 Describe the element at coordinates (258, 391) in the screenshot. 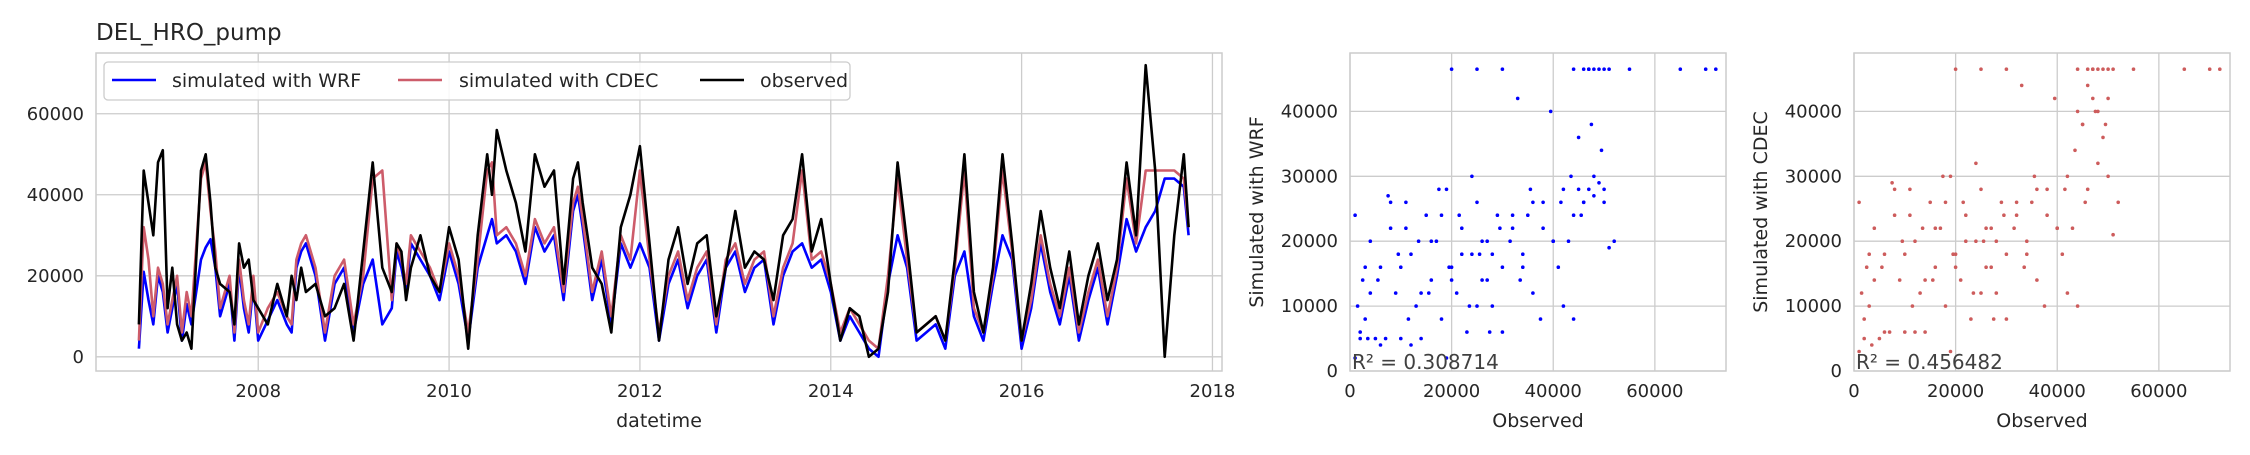

I see `timeseries-xtick-label: 2008` at that location.